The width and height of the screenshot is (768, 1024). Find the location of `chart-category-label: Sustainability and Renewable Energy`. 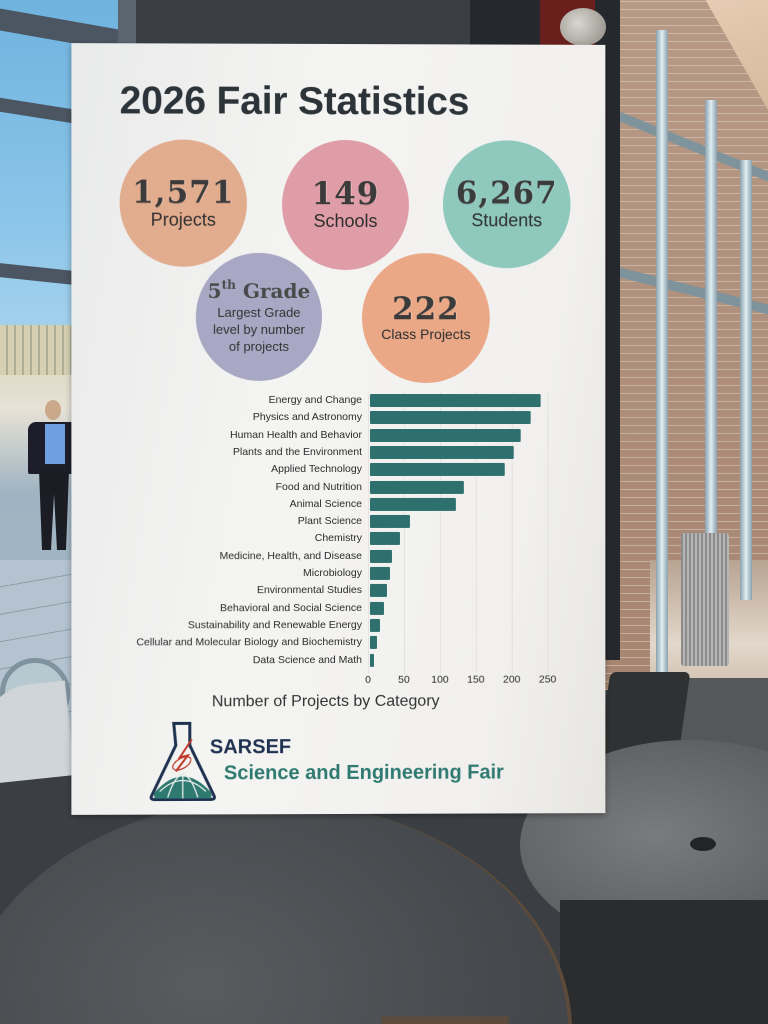

chart-category-label: Sustainability and Renewable Energy is located at coordinates (274, 625).